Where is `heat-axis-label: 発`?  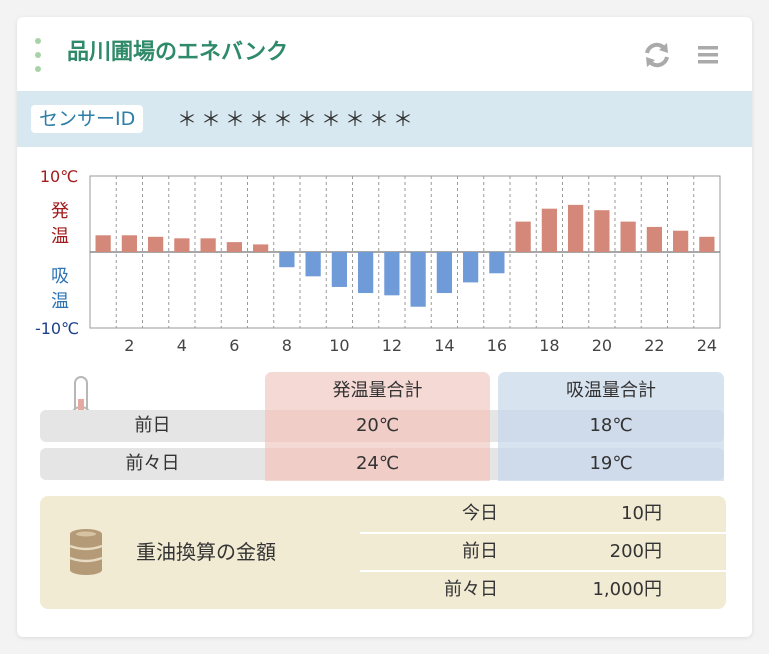 heat-axis-label: 発 is located at coordinates (60, 211).